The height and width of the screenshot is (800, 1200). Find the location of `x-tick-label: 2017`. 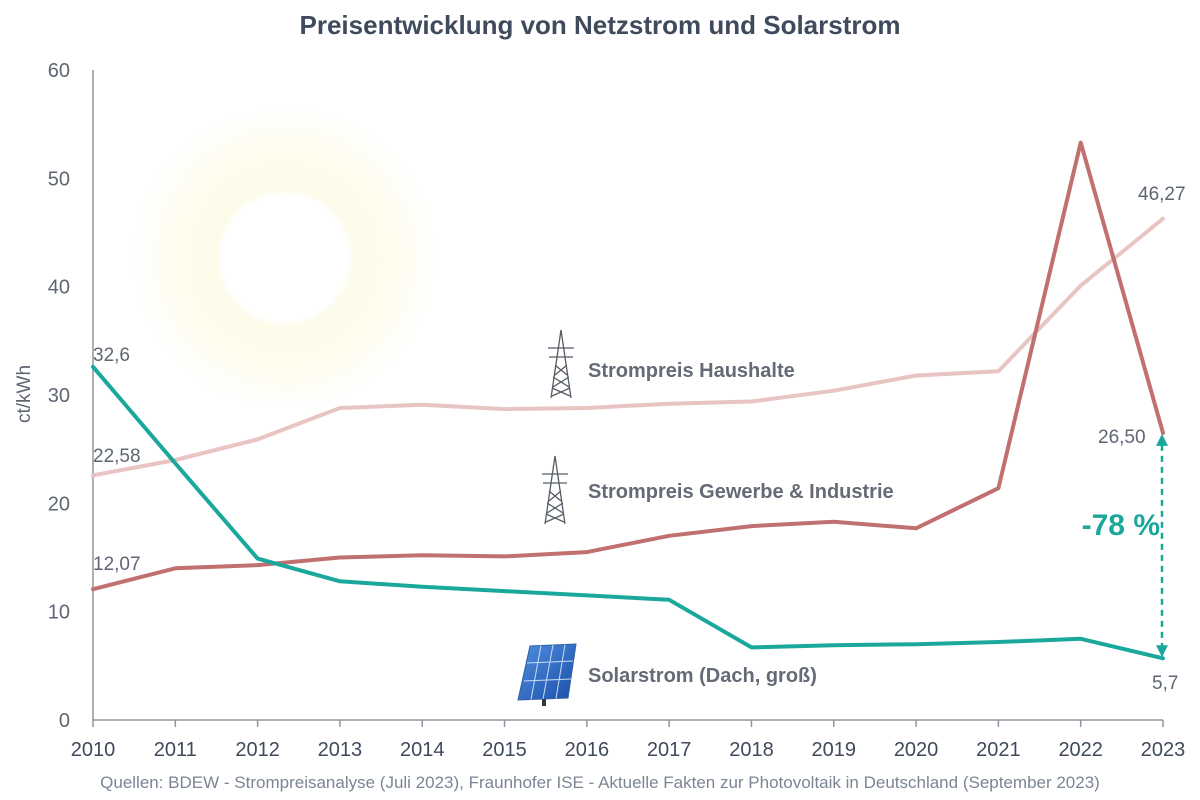

x-tick-label: 2017 is located at coordinates (669, 750).